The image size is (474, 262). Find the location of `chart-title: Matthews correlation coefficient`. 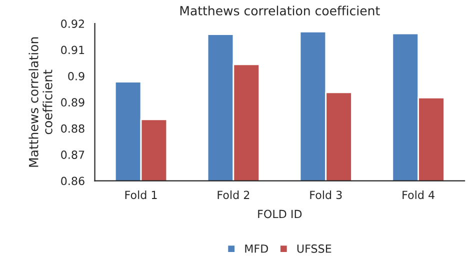

chart-title: Matthews correlation coefficient is located at coordinates (280, 11).